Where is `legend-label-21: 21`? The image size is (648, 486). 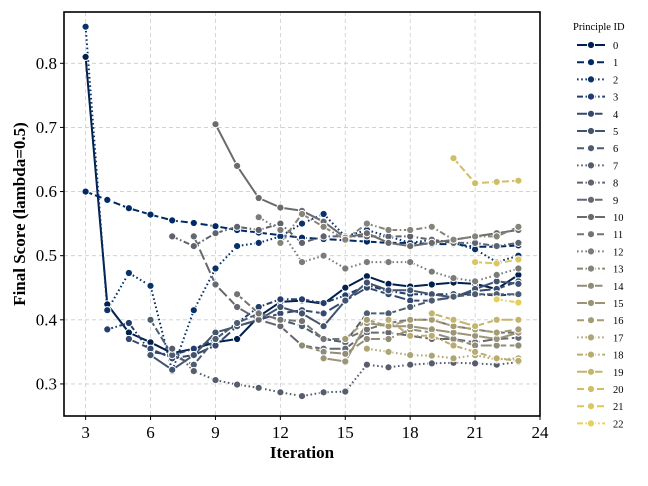
legend-label-21: 21 is located at coordinates (618, 407).